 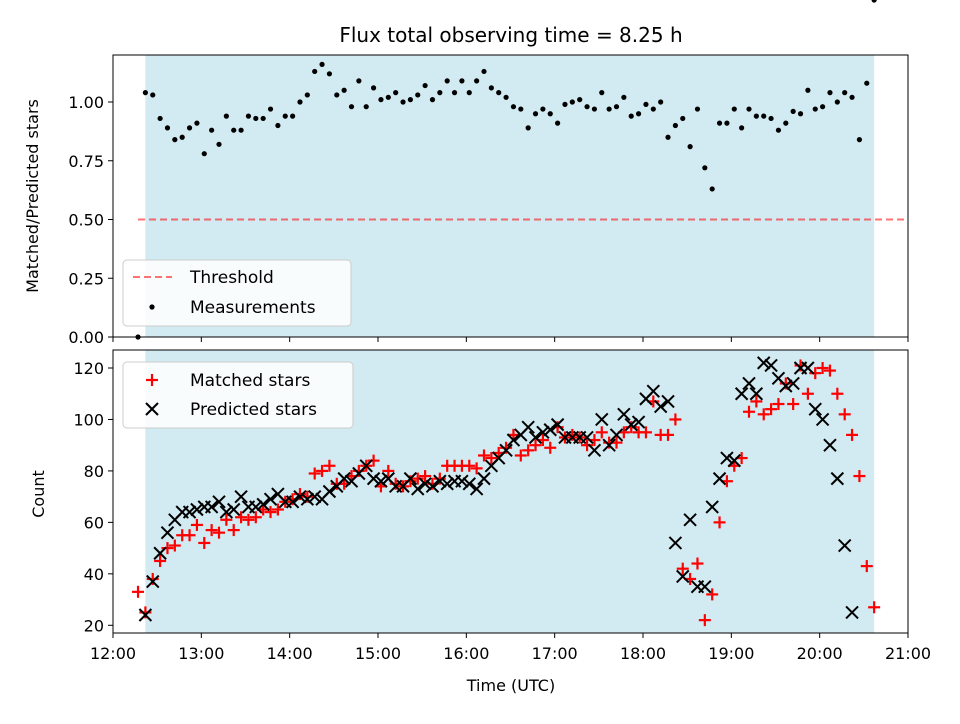 What do you see at coordinates (466, 653) in the screenshot?
I see `xtick-label: 16:00` at bounding box center [466, 653].